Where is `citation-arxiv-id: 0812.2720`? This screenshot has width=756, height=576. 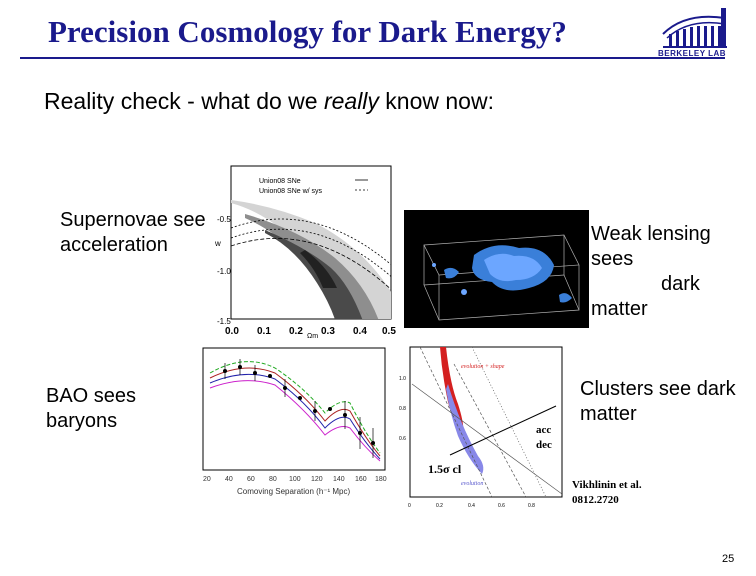
citation-arxiv-id: 0812.2720 is located at coordinates (595, 500).